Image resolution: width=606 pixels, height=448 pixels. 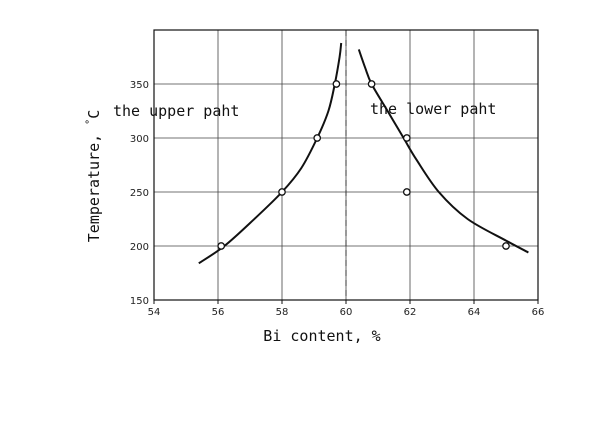 I want to click on x-tick-label-58: 58, so click(x=282, y=312).